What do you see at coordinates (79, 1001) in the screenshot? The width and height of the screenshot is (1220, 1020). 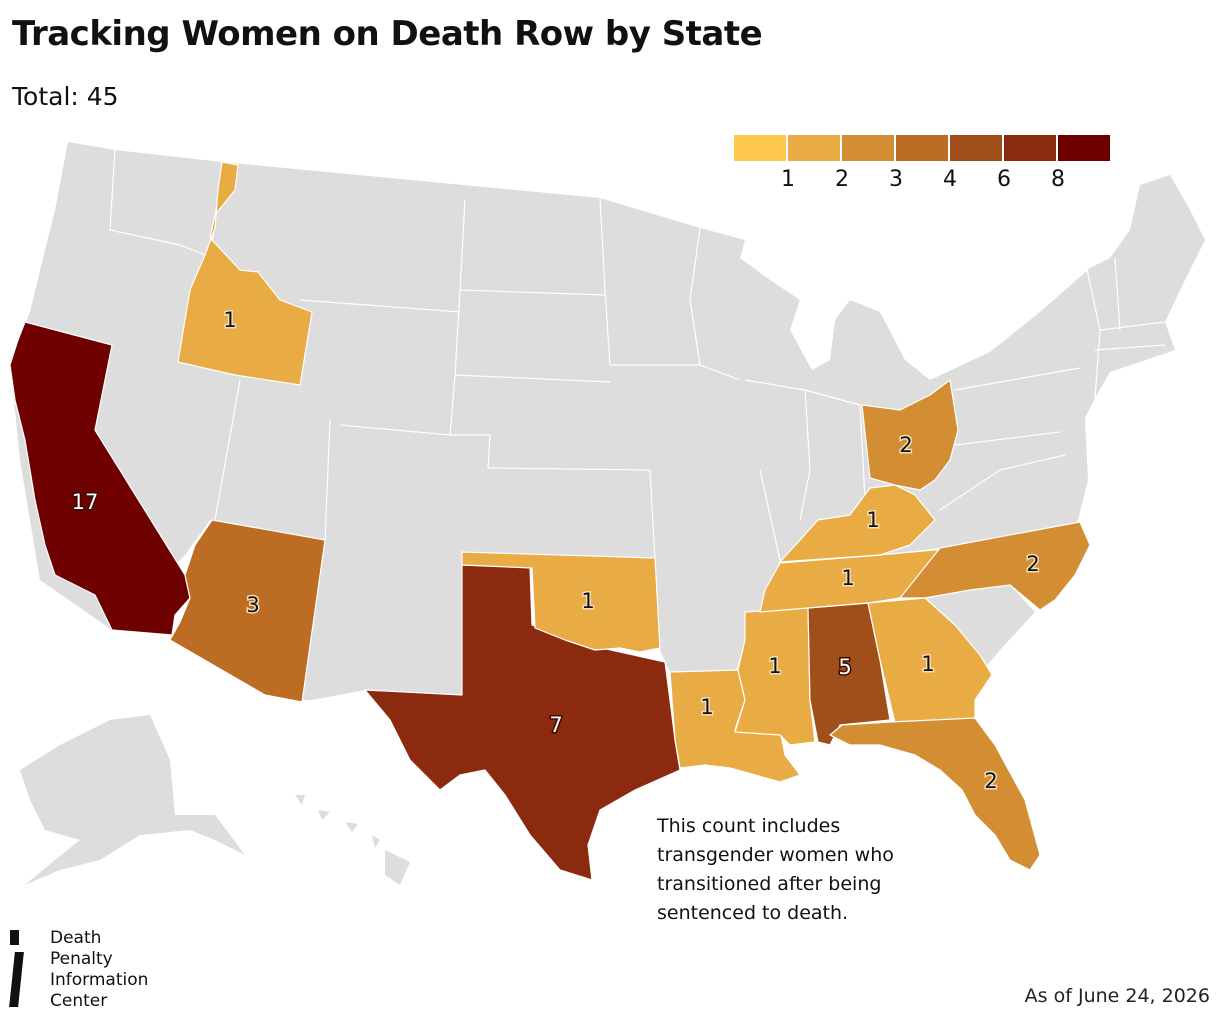 I see `logo-line: Center` at bounding box center [79, 1001].